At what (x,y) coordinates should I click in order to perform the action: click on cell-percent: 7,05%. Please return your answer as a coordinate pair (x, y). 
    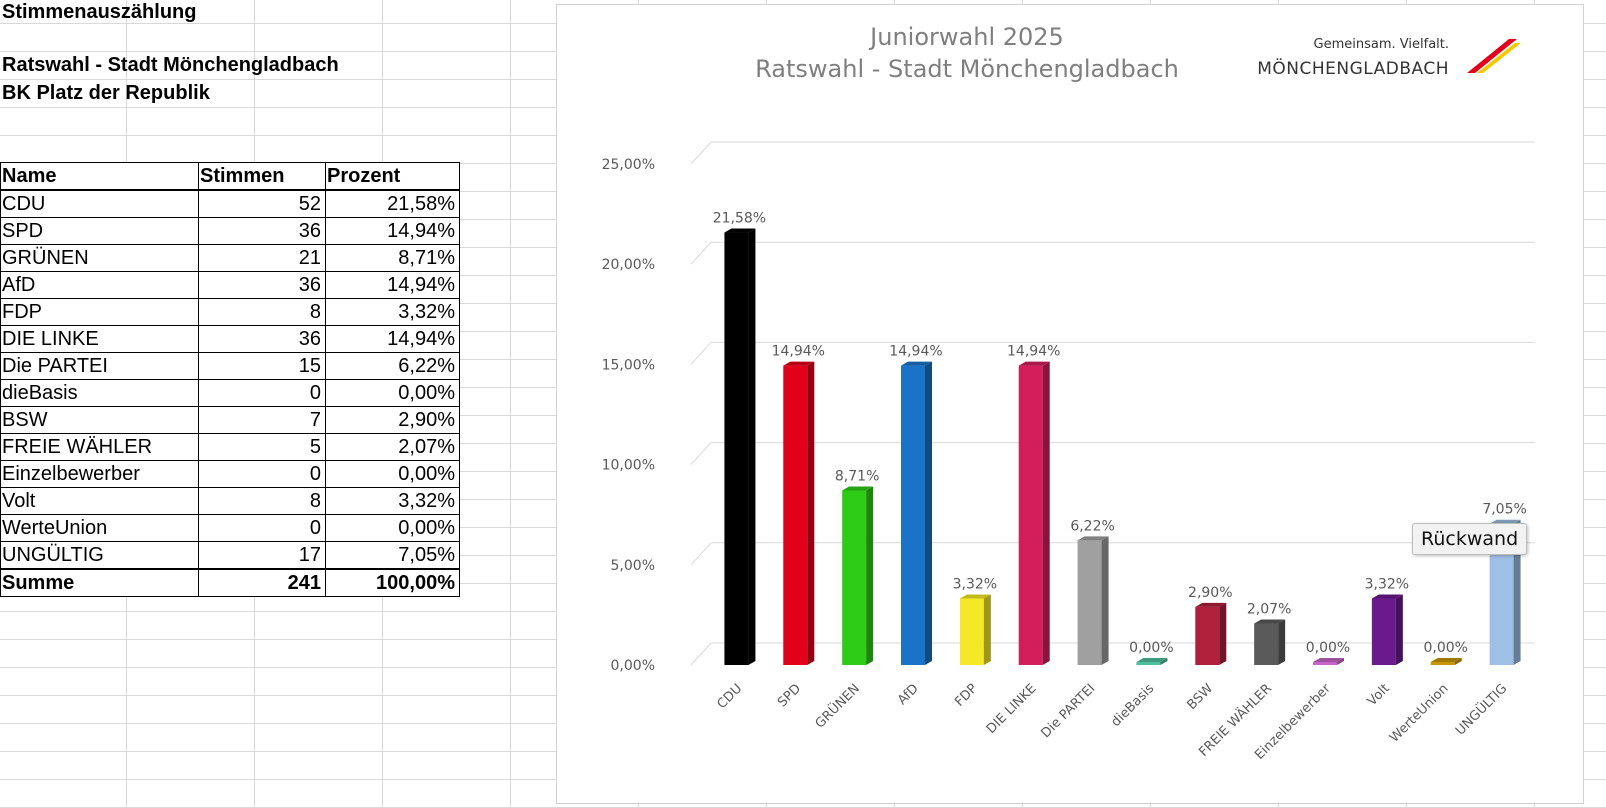
    Looking at the image, I should click on (392, 555).